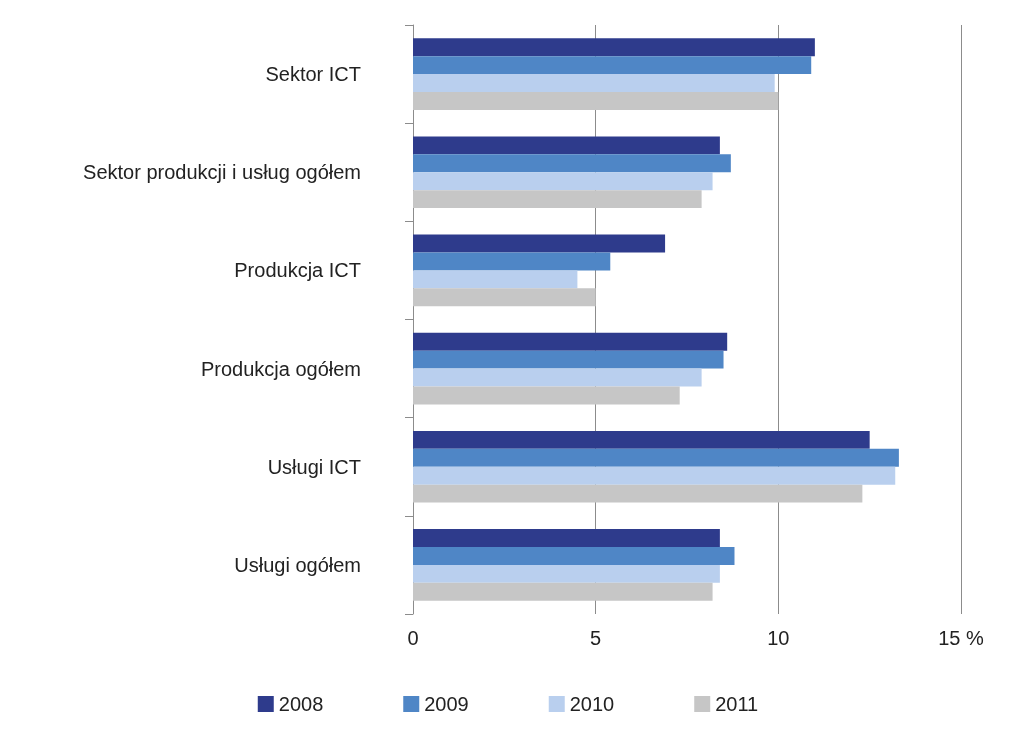 The image size is (1016, 733). Describe the element at coordinates (592, 704) in the screenshot. I see `legend-label: 2010` at that location.